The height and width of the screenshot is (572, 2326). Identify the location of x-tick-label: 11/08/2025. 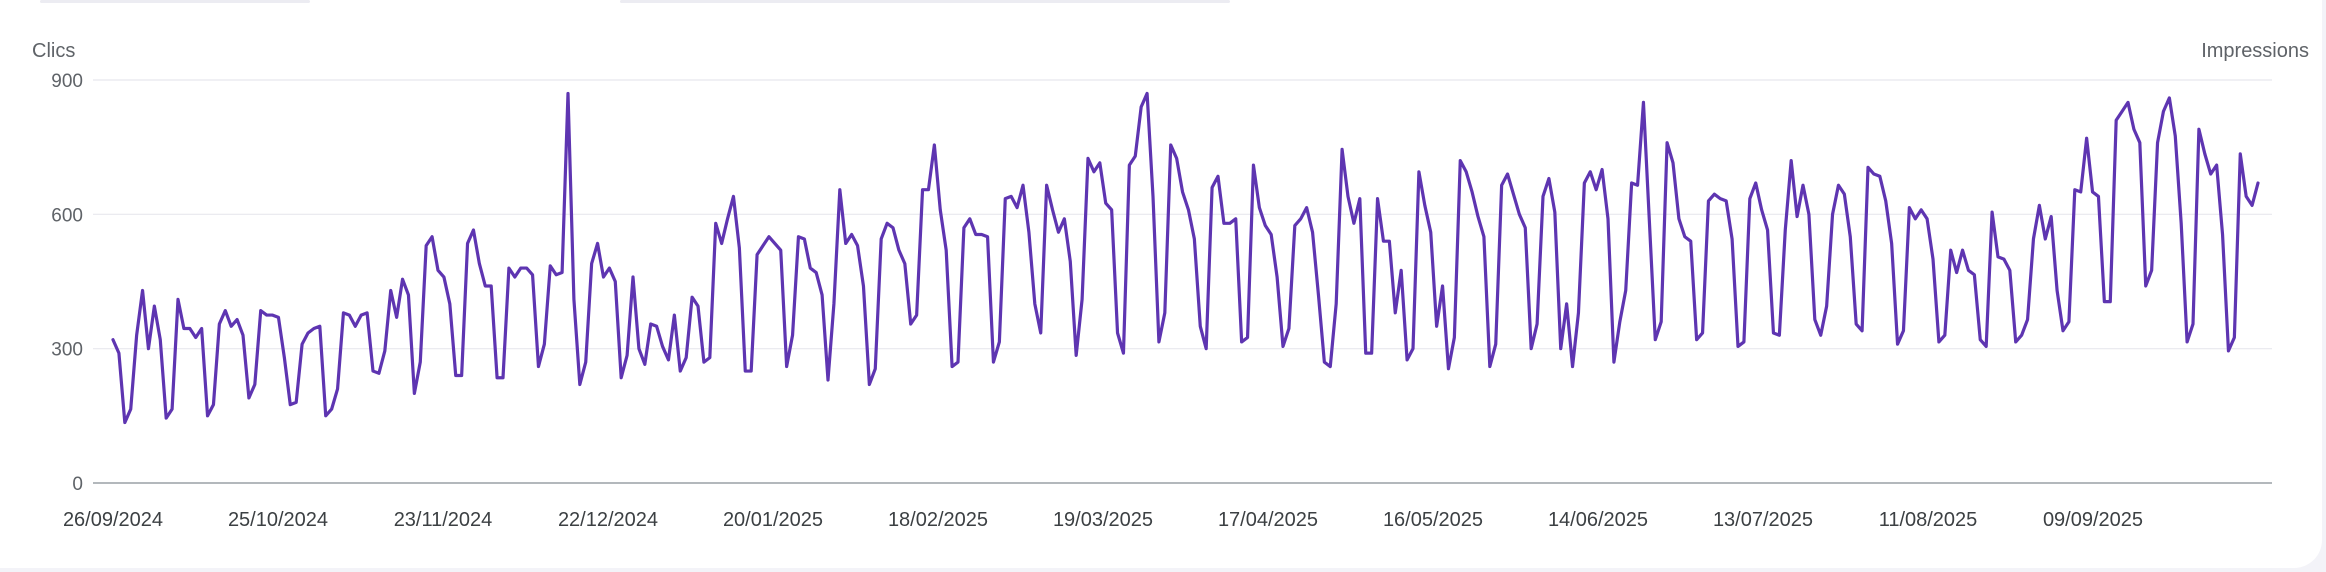
(1928, 520).